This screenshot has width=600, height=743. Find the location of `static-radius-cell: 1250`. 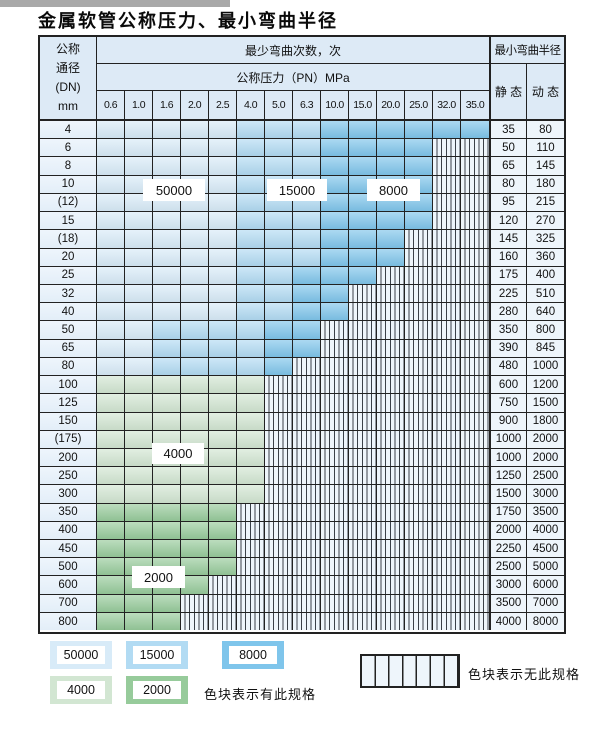

static-radius-cell: 1250 is located at coordinates (508, 476).